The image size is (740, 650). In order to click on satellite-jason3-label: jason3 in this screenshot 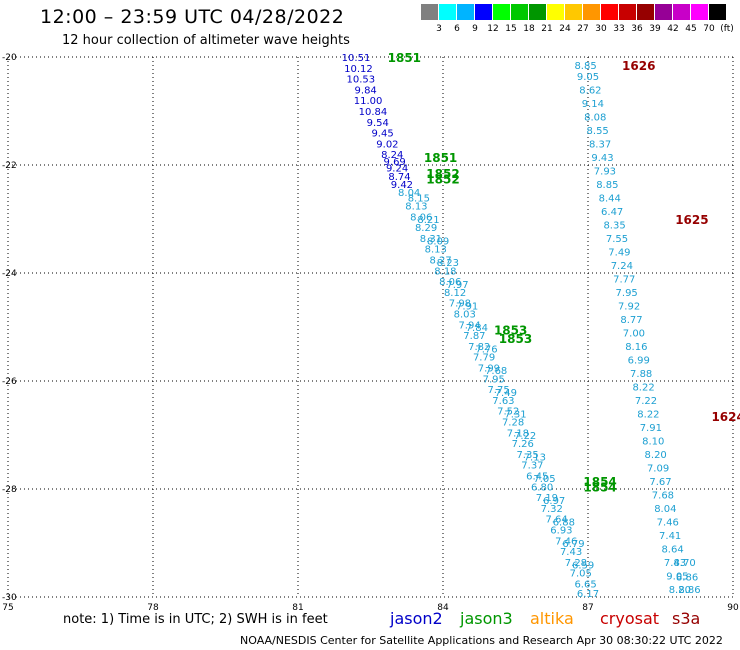, I will do `click(486, 618)`.